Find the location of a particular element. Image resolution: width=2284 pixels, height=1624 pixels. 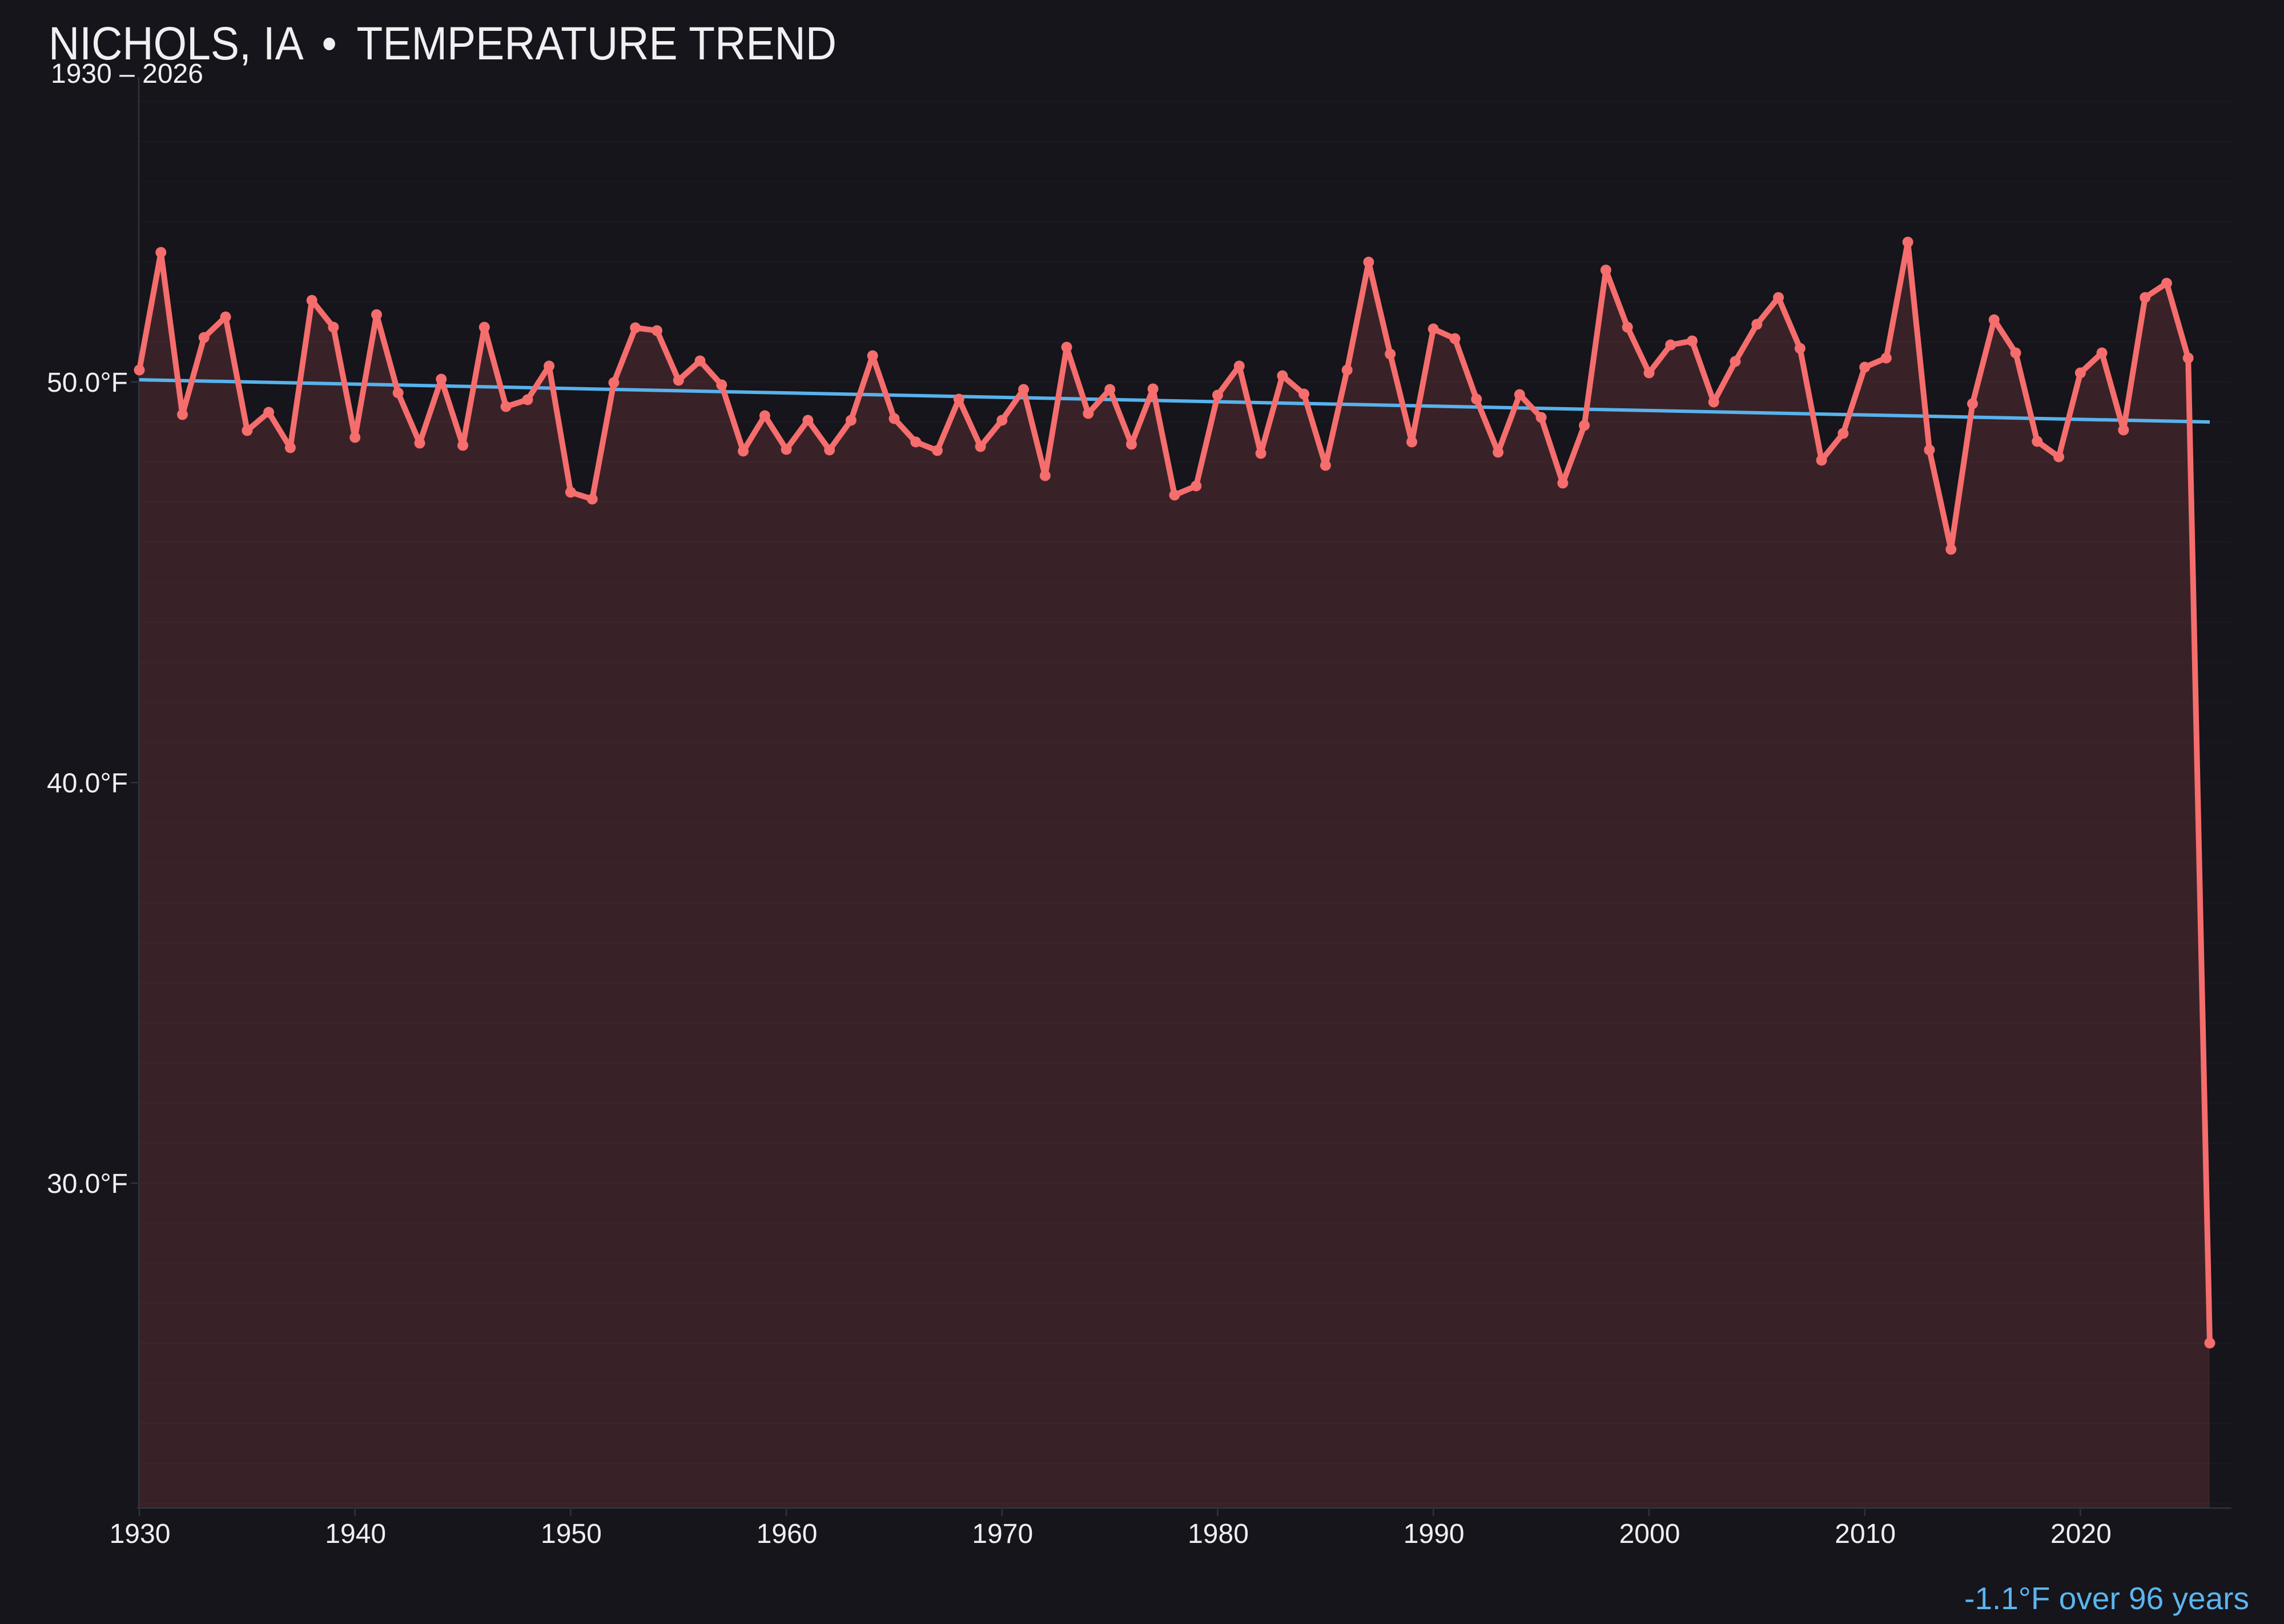

svg-text: -1.1°F over 96 years is located at coordinates (2106, 1598).